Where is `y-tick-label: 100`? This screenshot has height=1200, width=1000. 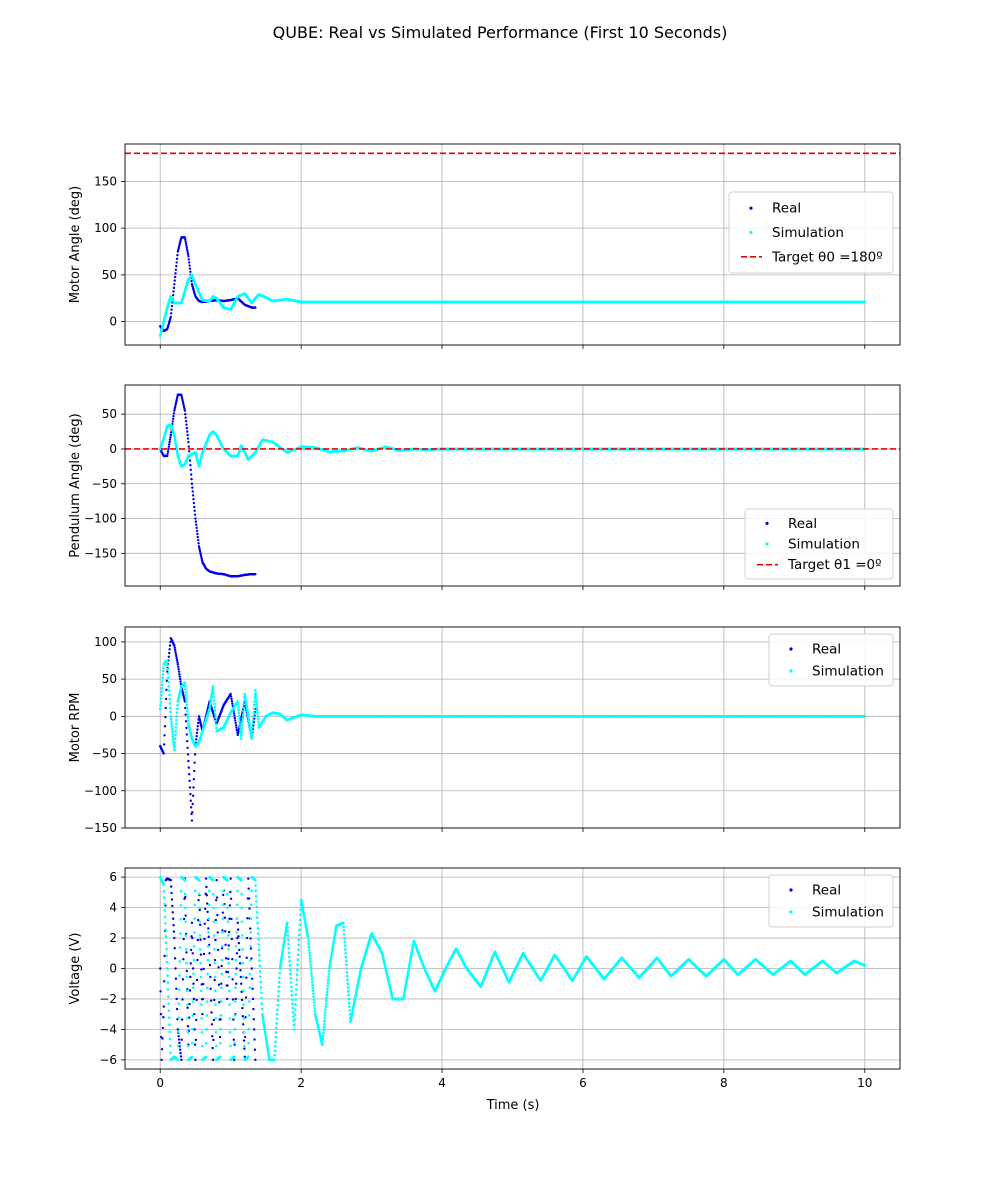
y-tick-label: 100 is located at coordinates (105, 228).